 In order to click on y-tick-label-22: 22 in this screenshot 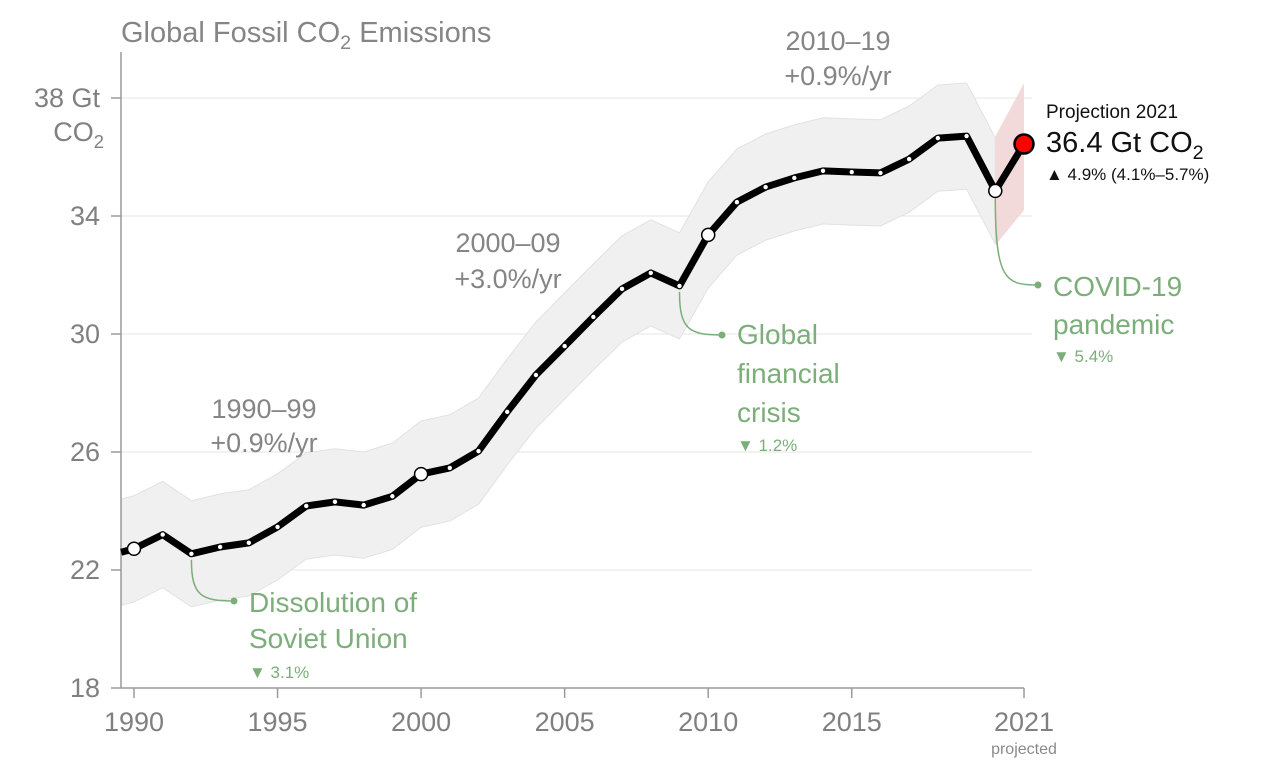, I will do `click(85, 570)`.